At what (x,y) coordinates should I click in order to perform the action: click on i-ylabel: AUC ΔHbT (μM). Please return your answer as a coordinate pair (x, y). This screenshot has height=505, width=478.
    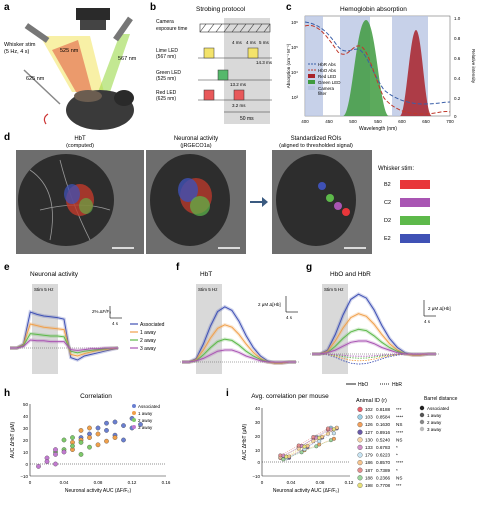
    Looking at the image, I should click on (245, 441).